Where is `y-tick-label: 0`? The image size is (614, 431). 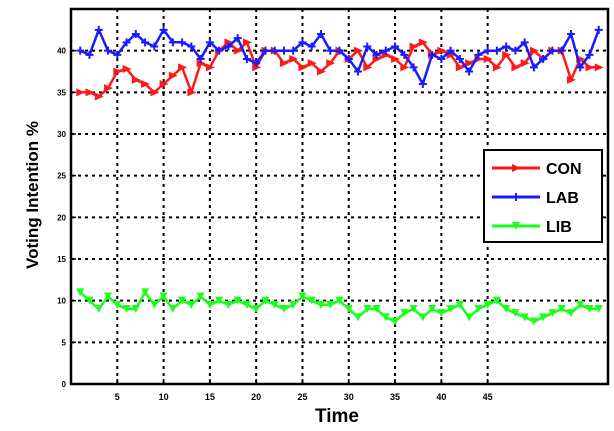 y-tick-label: 0 is located at coordinates (64, 384).